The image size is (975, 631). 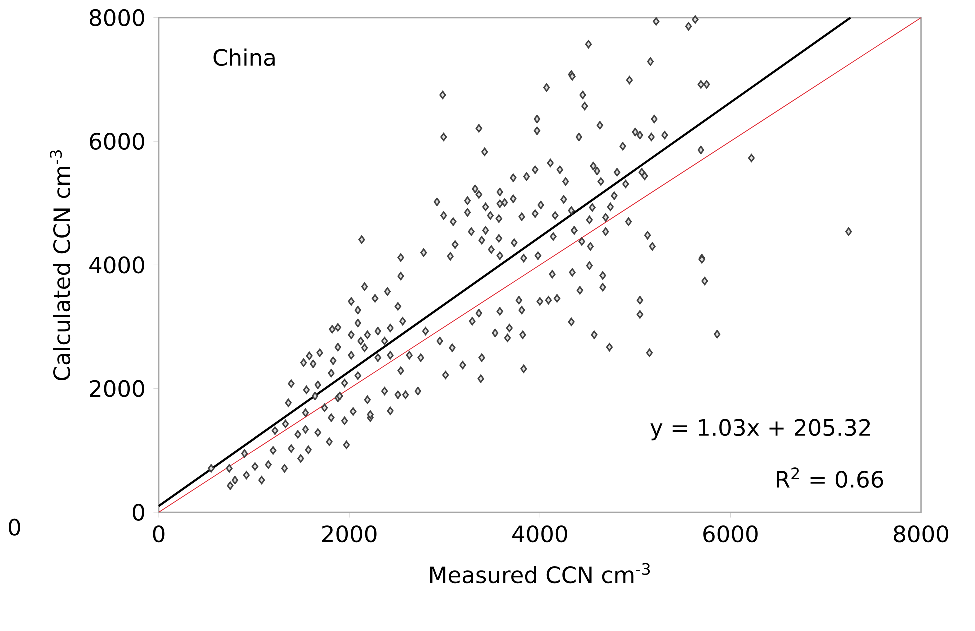 I want to click on x-tick-label: 0, so click(x=159, y=534).